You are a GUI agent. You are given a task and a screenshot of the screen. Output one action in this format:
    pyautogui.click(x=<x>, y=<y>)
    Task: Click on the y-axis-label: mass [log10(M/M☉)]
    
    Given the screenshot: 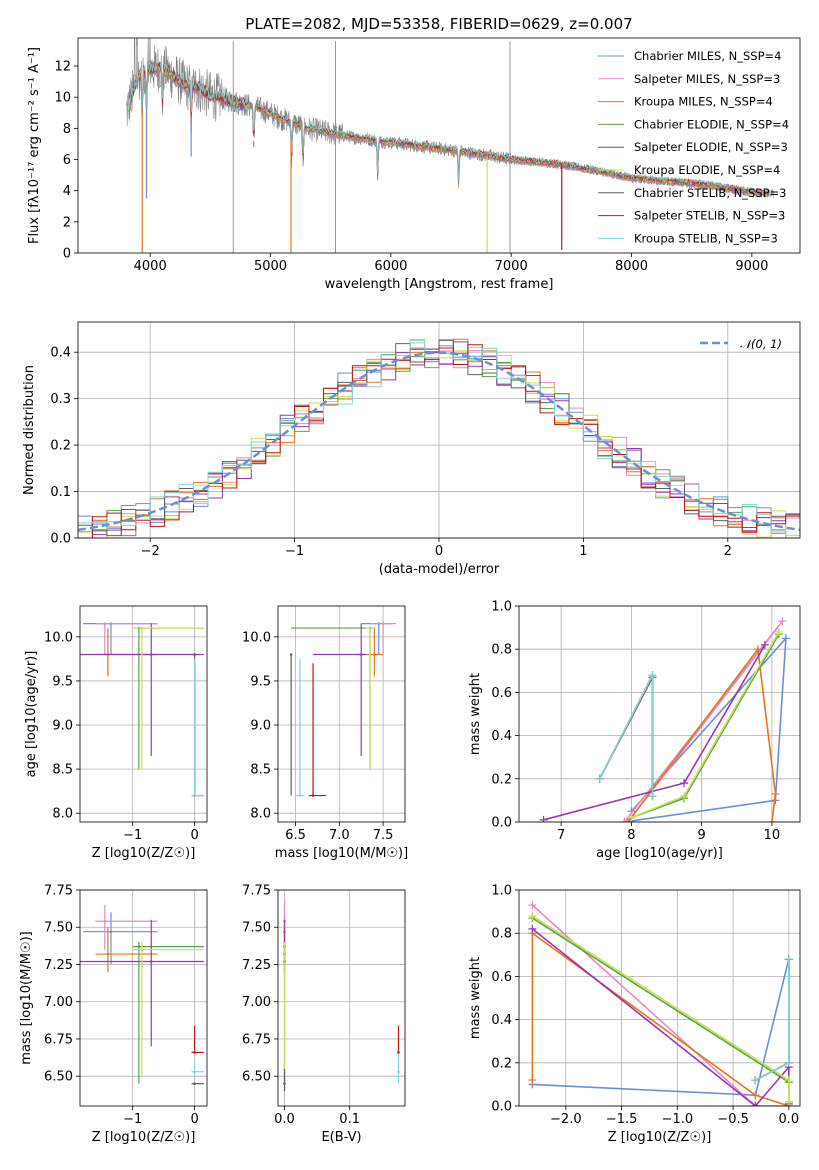 What is the action you would take?
    pyautogui.click(x=26, y=997)
    